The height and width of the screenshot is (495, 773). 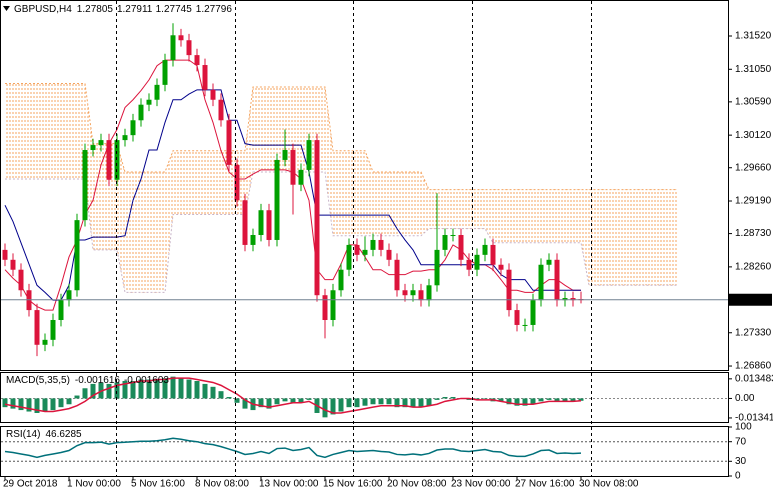 I want to click on macd-panel, so click(x=364, y=397).